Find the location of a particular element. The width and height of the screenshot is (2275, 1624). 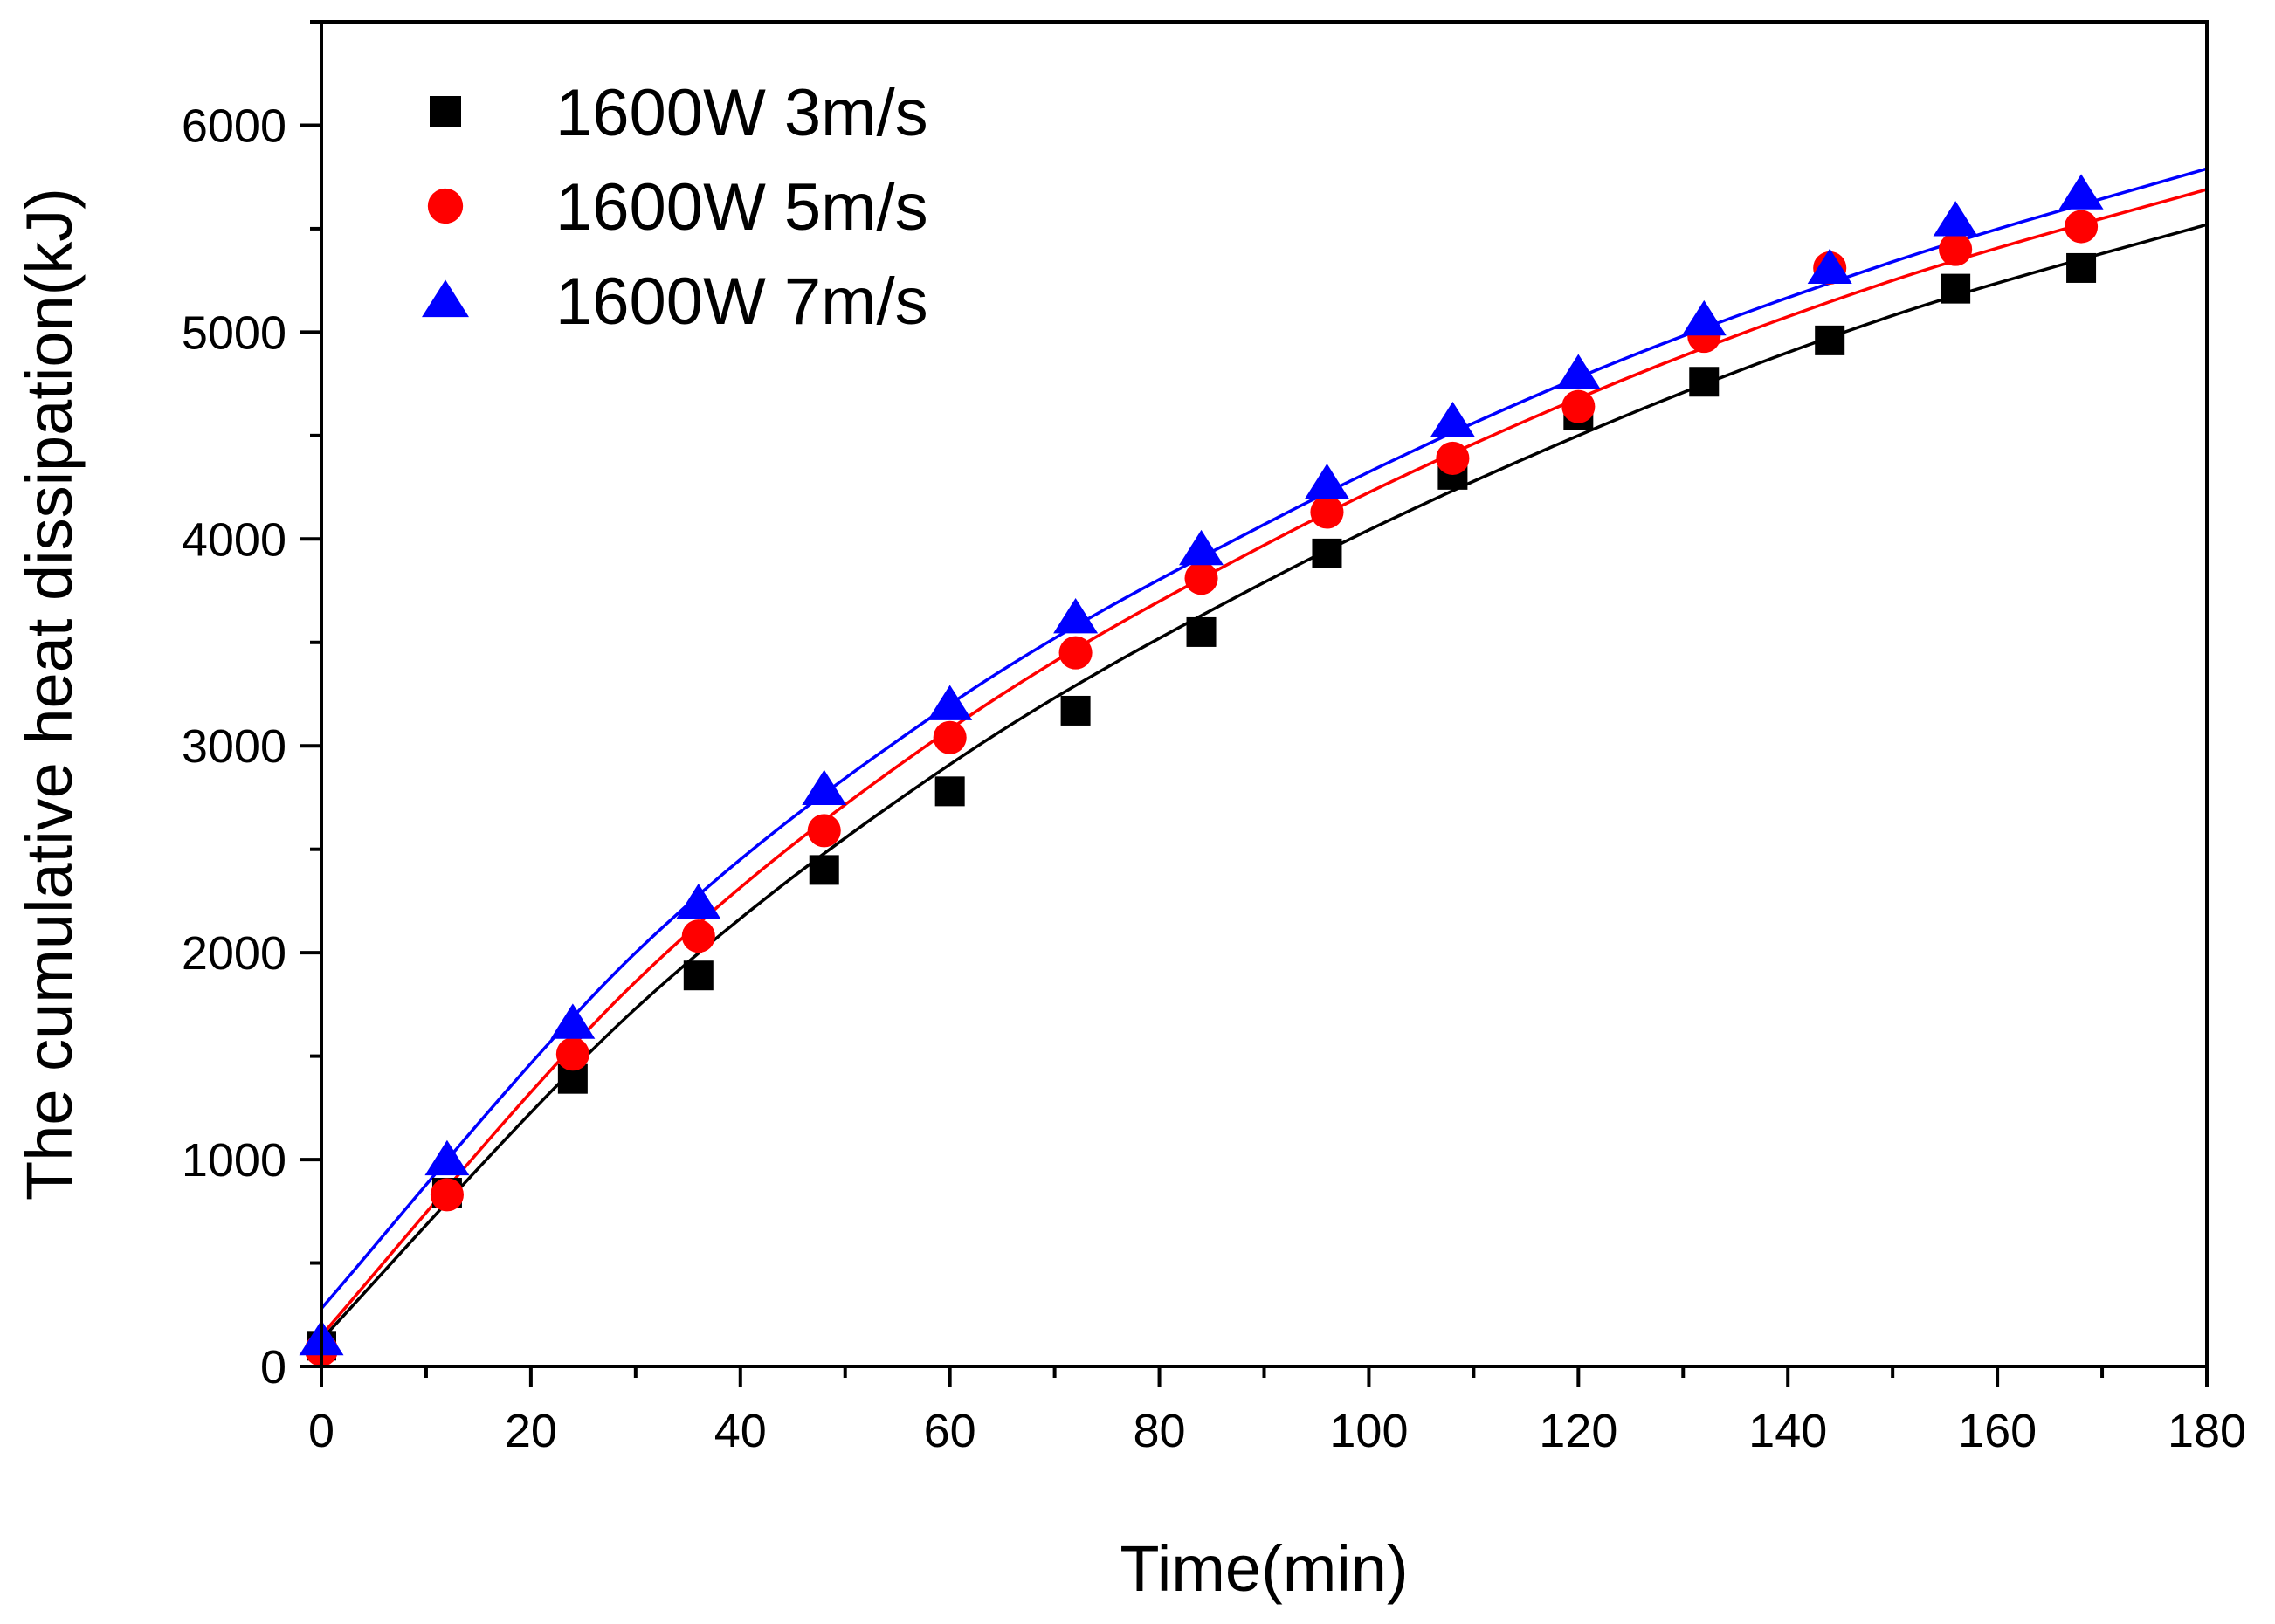

y-tick-label: 1000 is located at coordinates (234, 1160).